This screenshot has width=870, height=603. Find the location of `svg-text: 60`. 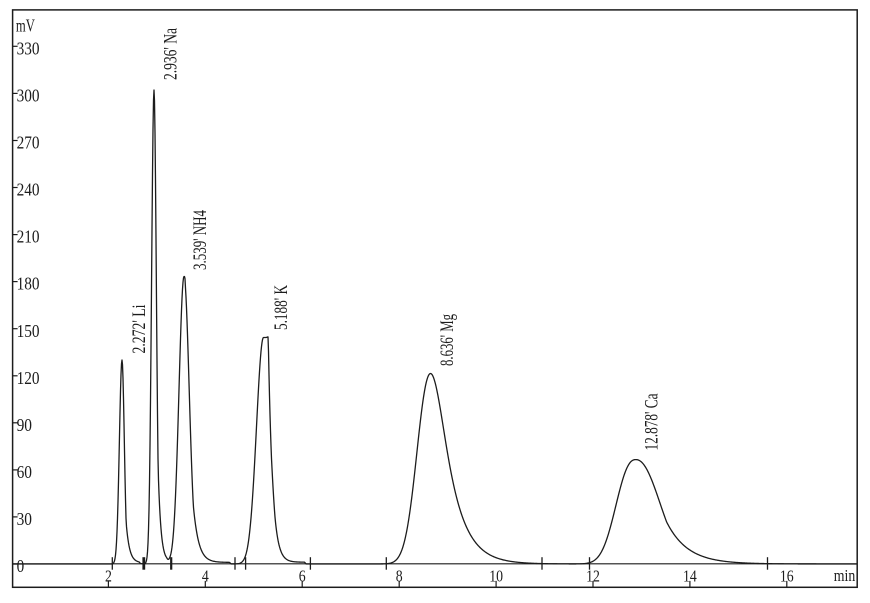

svg-text: 60 is located at coordinates (25, 472).